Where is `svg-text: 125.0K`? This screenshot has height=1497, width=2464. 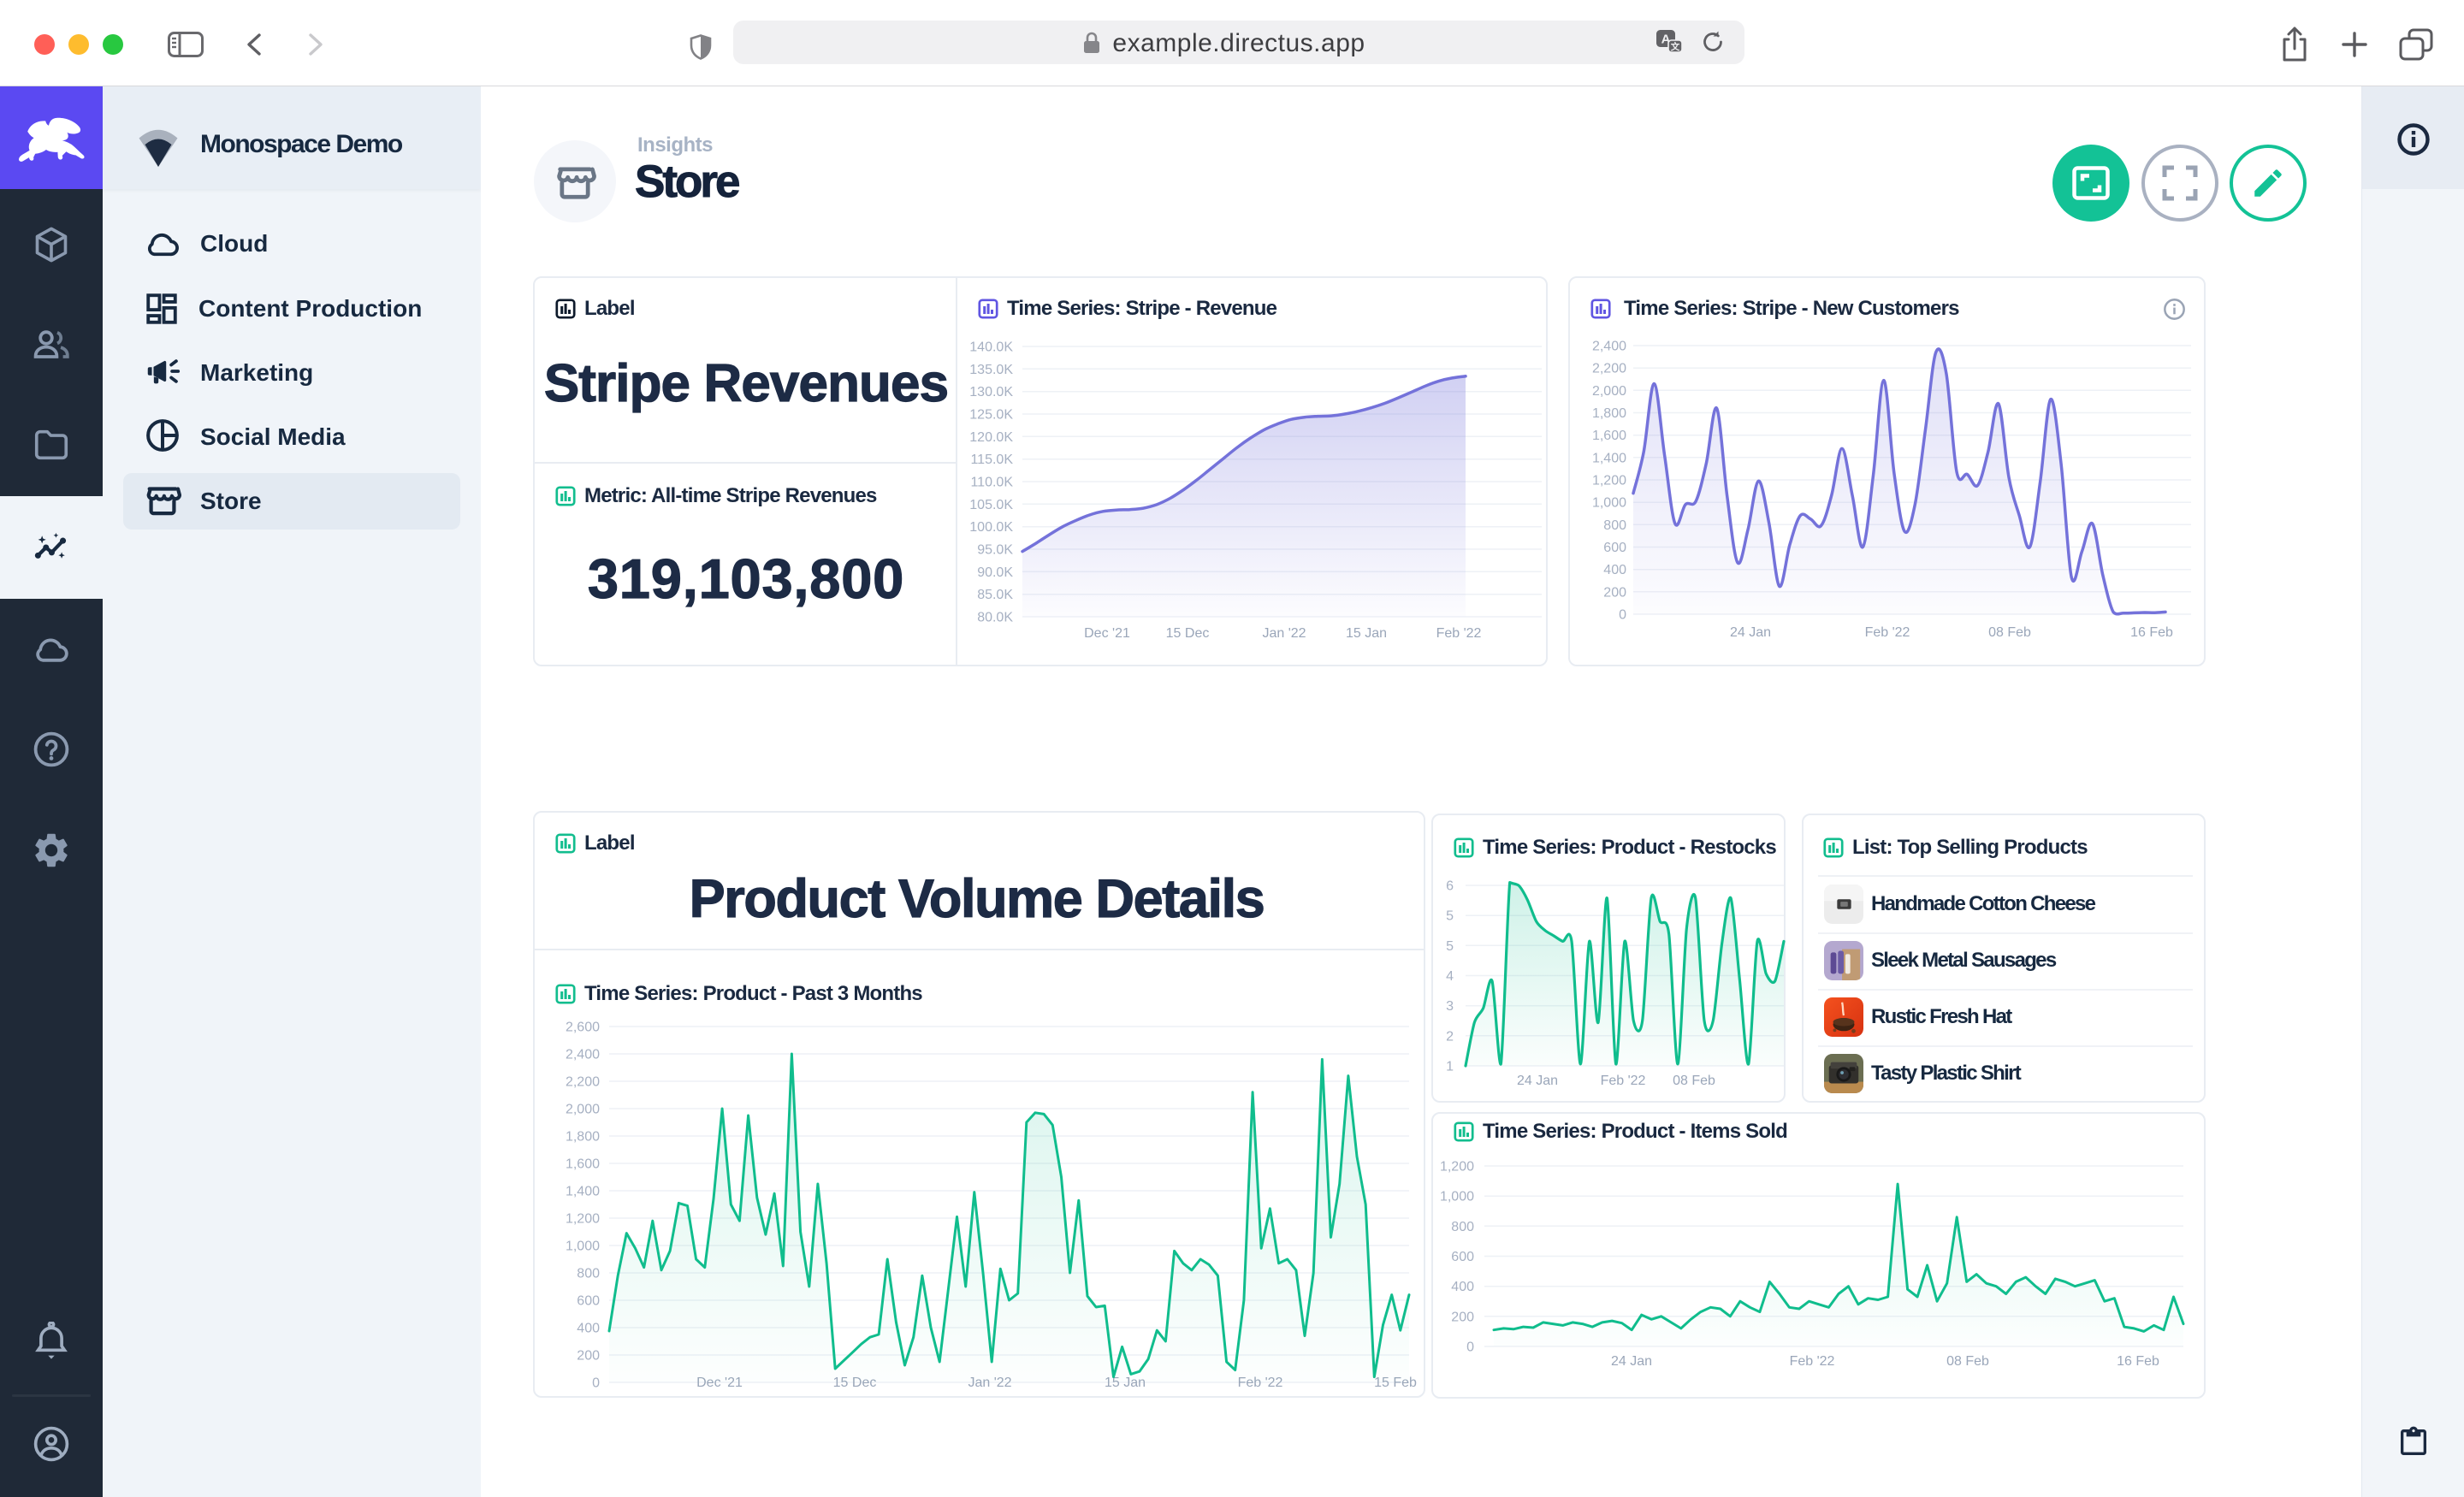 svg-text: 125.0K is located at coordinates (991, 415).